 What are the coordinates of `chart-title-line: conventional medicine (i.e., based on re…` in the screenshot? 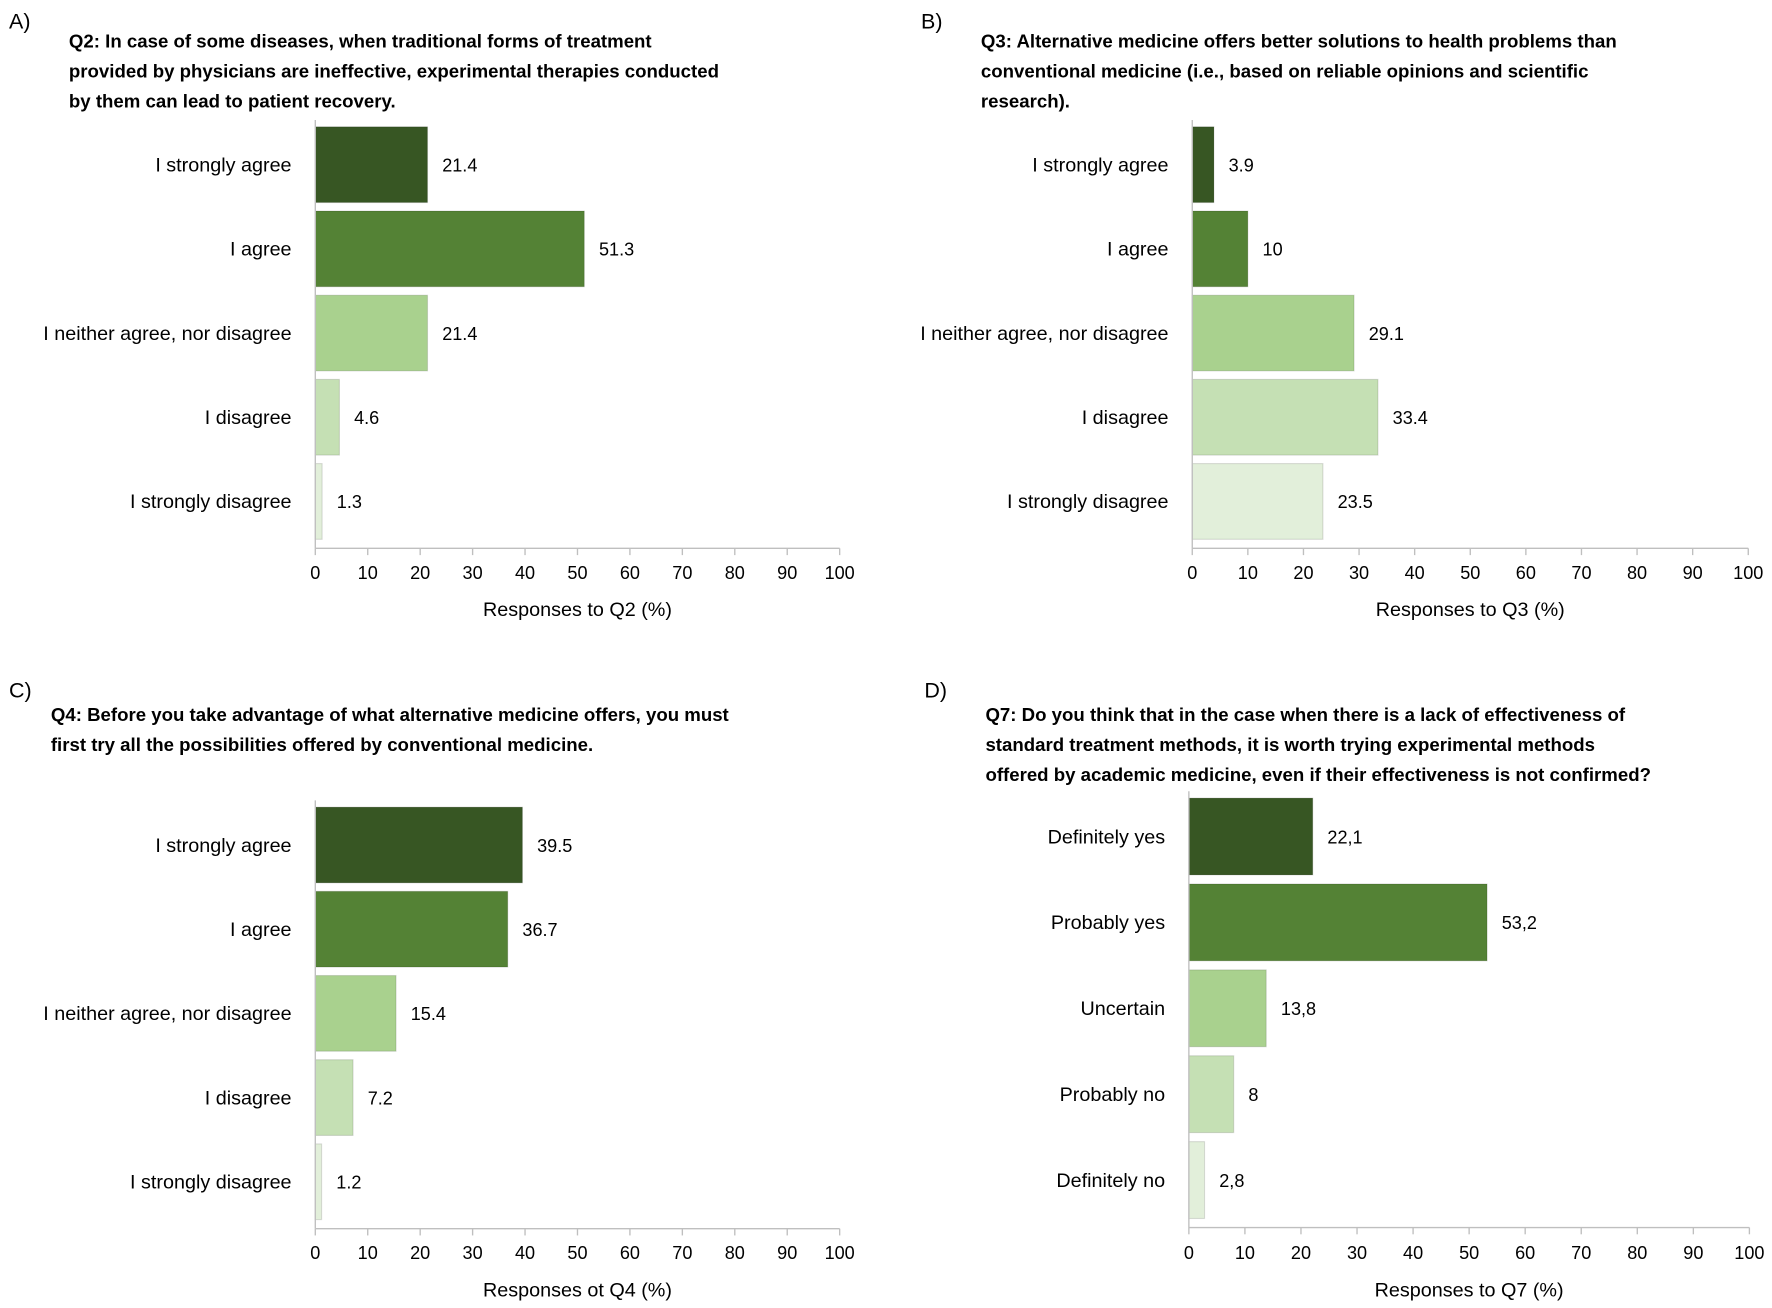 It's located at (1285, 71).